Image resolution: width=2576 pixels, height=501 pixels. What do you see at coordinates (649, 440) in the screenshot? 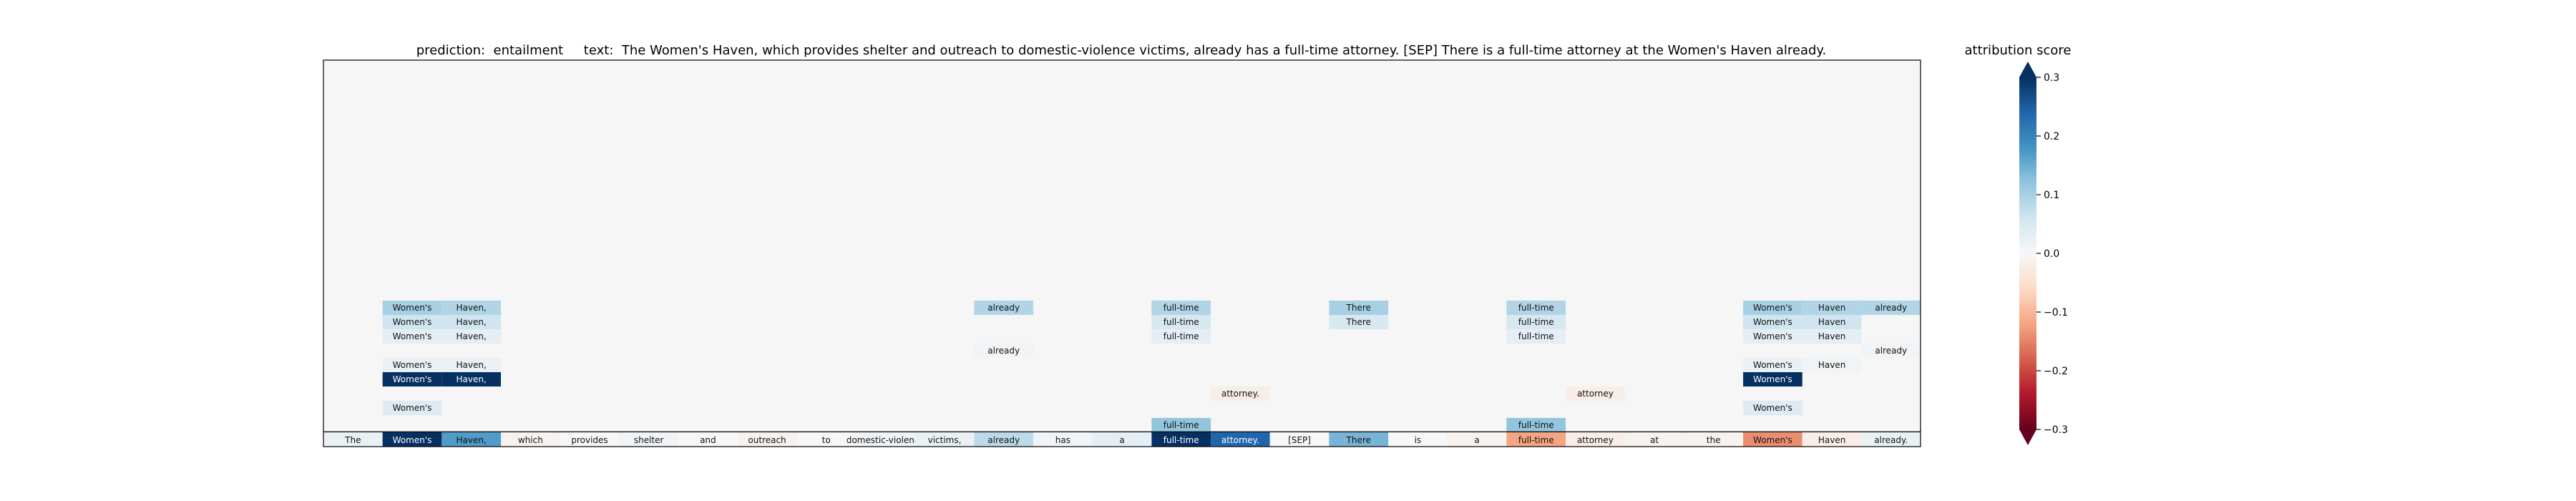
I see `token-label: shelter` at bounding box center [649, 440].